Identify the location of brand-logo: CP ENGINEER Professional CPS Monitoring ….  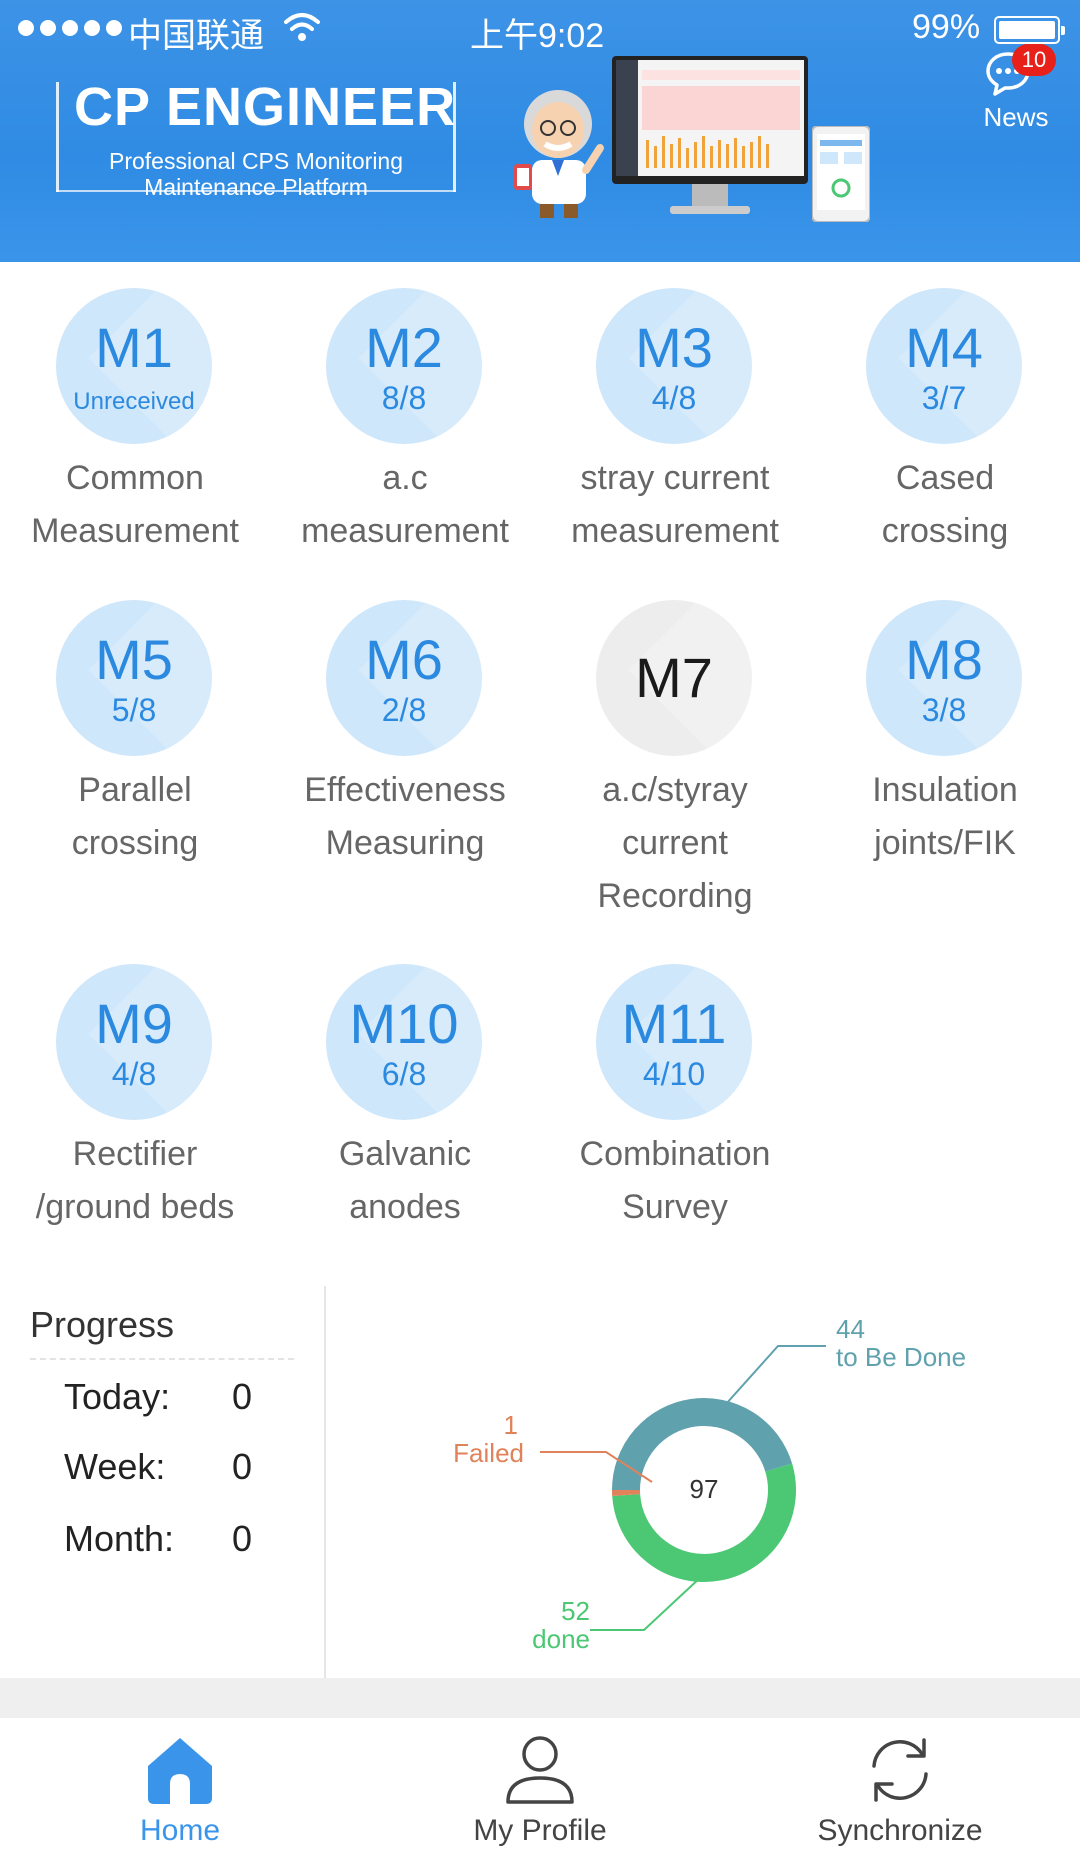
(256, 138).